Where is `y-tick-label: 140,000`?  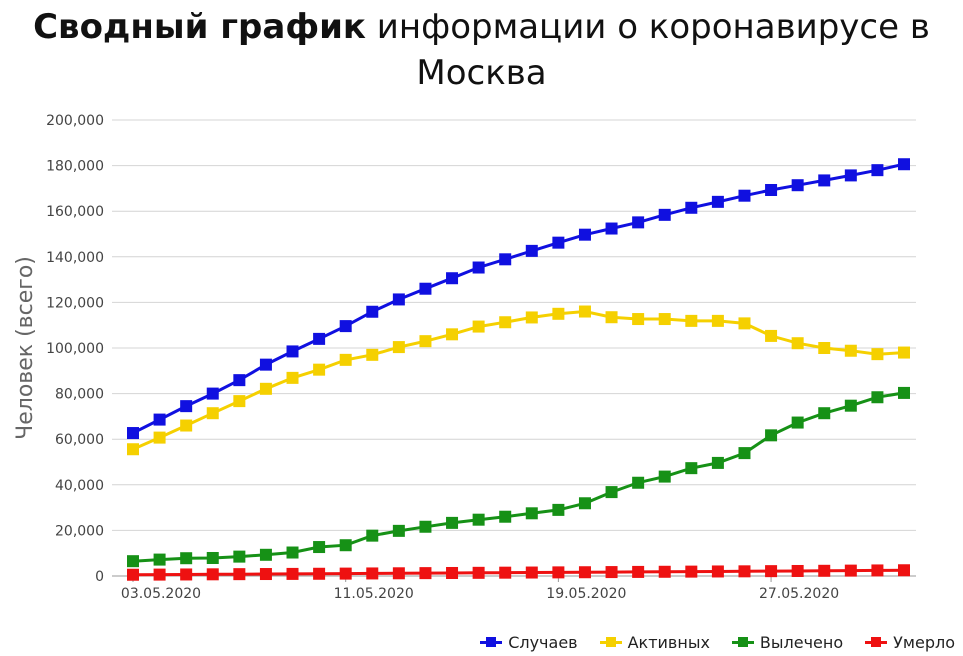
y-tick-label: 140,000 is located at coordinates (75, 258).